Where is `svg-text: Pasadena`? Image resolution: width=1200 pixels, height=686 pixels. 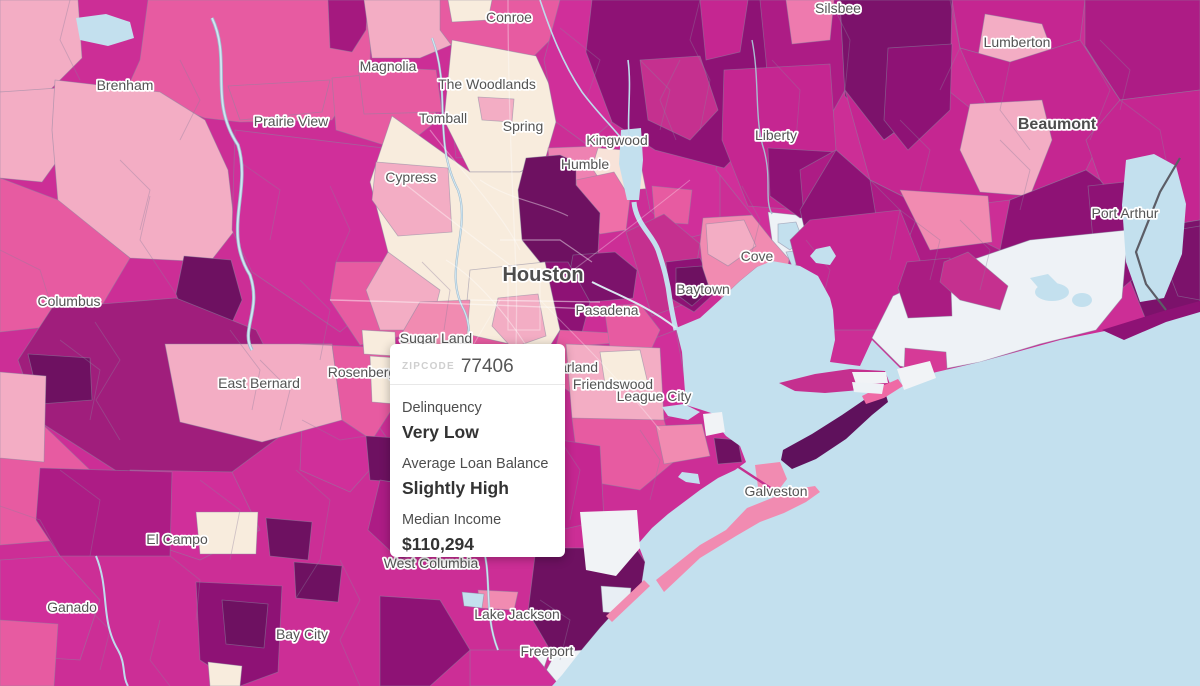 svg-text: Pasadena is located at coordinates (606, 310).